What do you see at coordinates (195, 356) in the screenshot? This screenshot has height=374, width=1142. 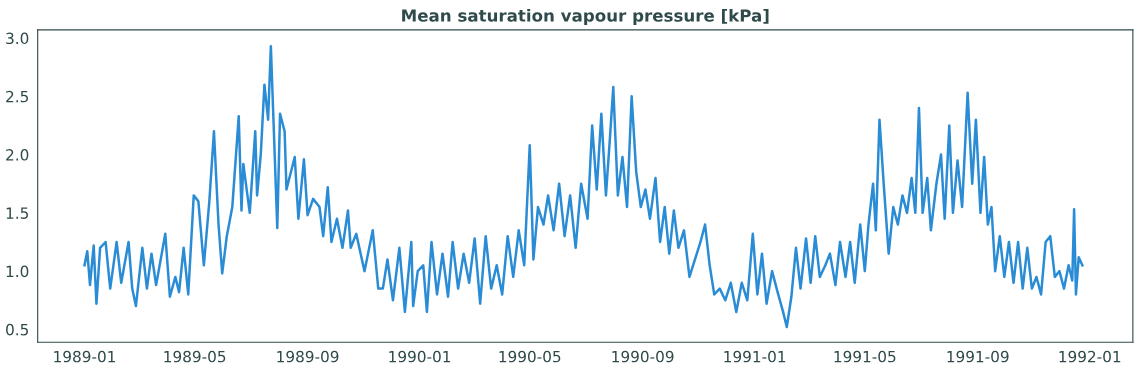 I see `x-tick-label: 1989-05` at bounding box center [195, 356].